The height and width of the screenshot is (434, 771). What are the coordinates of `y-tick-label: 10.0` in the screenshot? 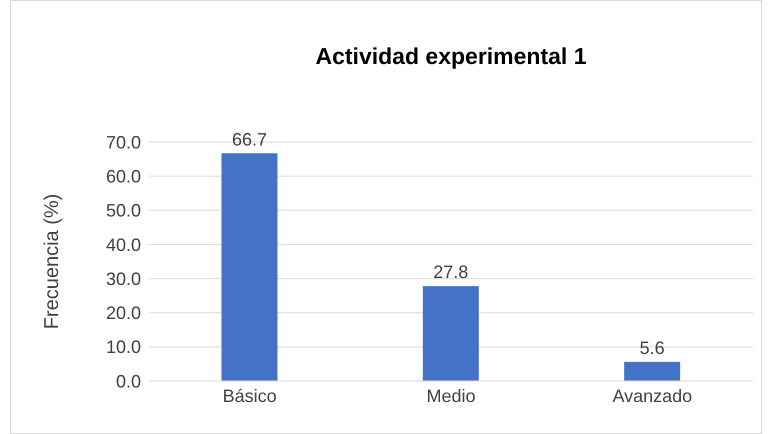 It's located at (123, 347).